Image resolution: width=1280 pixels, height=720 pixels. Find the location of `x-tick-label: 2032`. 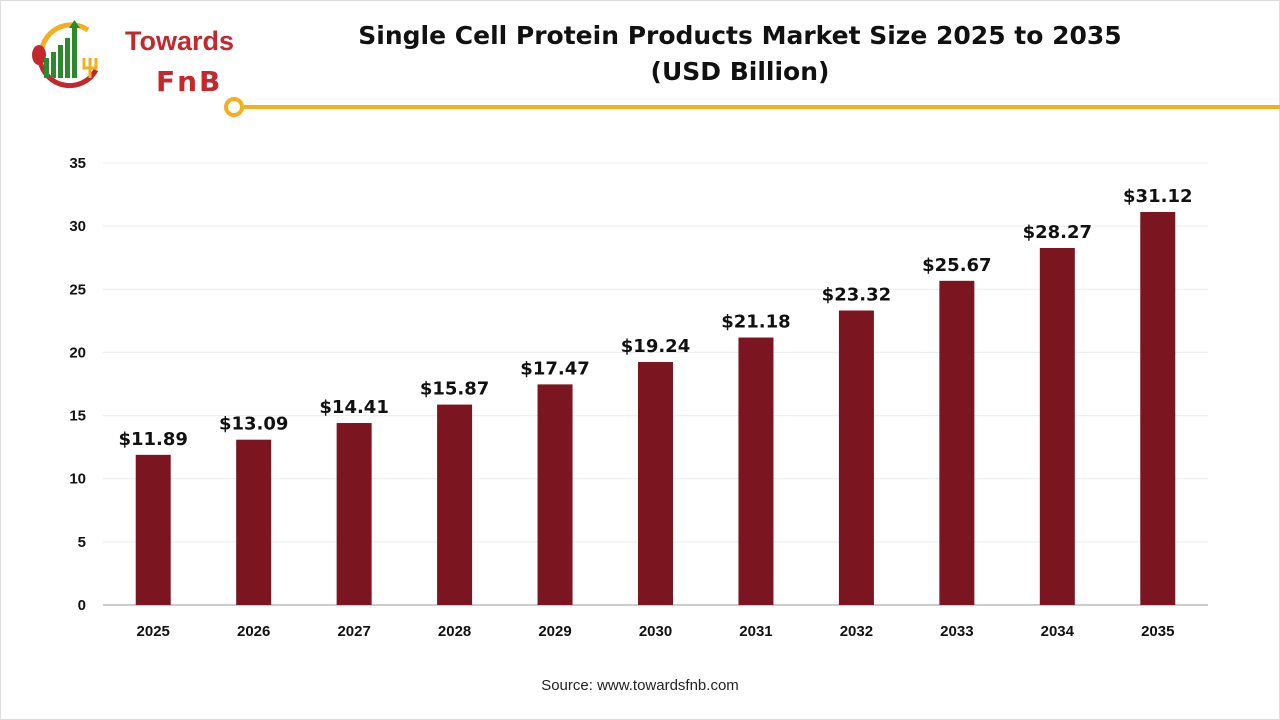

x-tick-label: 2032 is located at coordinates (856, 631).